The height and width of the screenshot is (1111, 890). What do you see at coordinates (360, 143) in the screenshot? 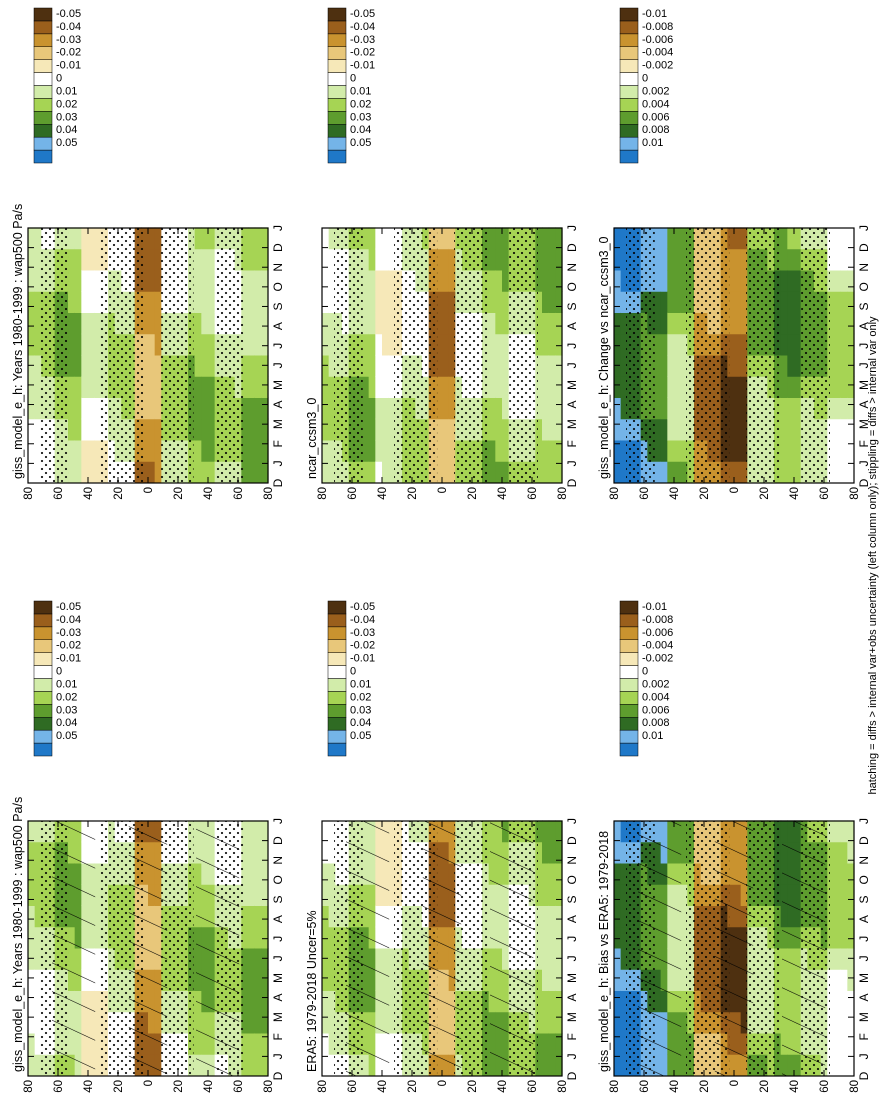
I see `colorbar-label: 0.05` at bounding box center [360, 143].